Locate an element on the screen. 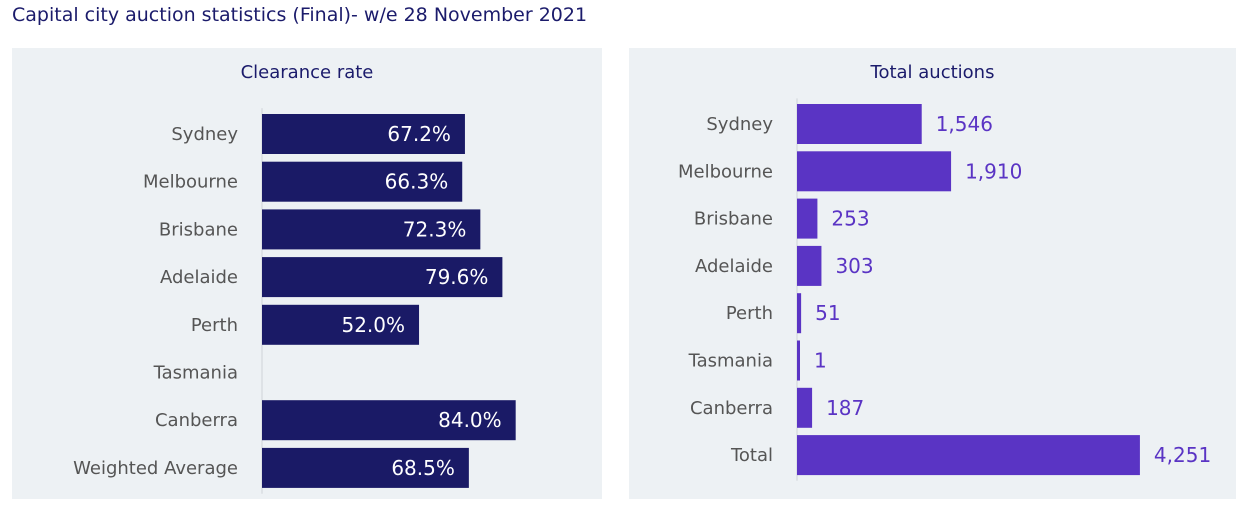 The height and width of the screenshot is (508, 1245). clearance-bar-adelaide is located at coordinates (382, 277).